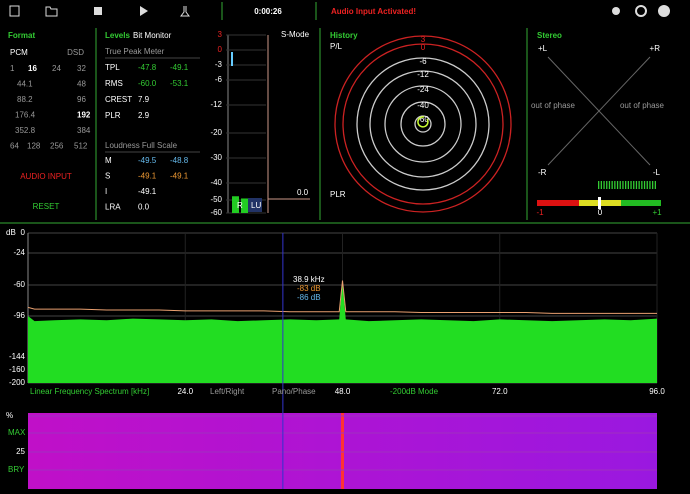 Image resolution: width=690 pixels, height=494 pixels. Describe the element at coordinates (14, 11) in the screenshot. I see `menu-icon` at that location.